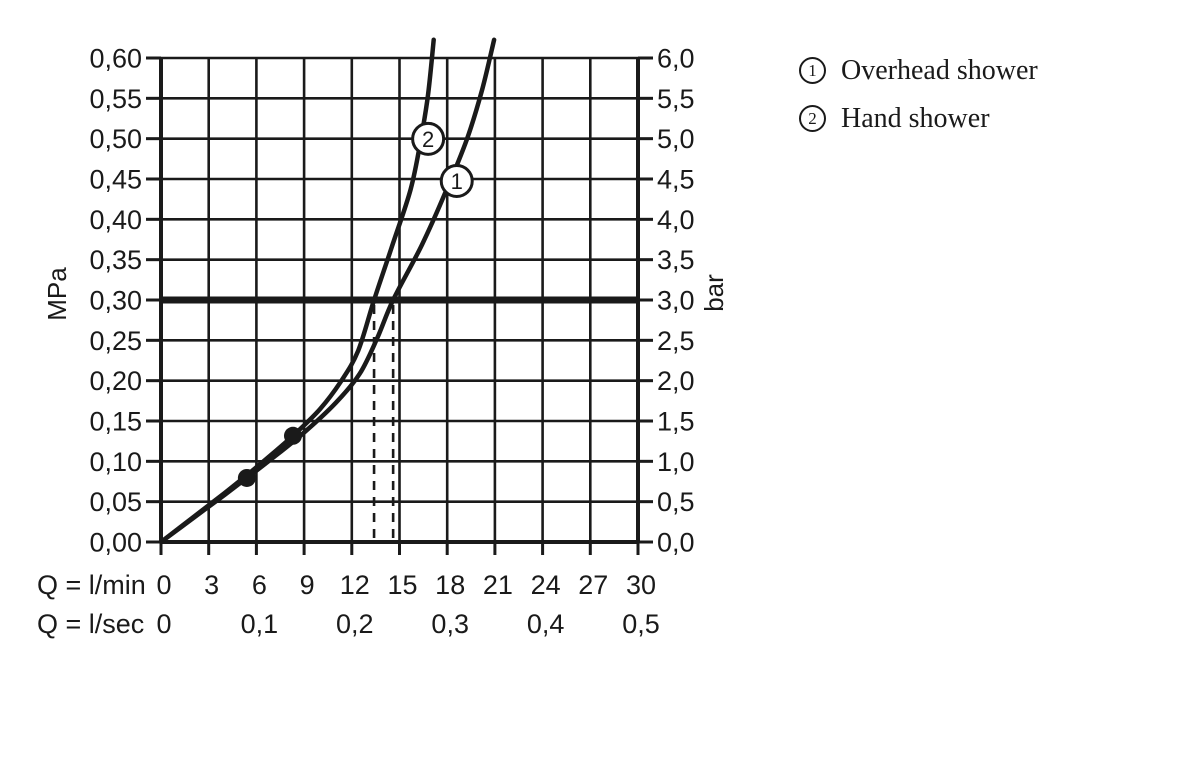 Image resolution: width=1200 pixels, height=765 pixels. I want to click on curve-label-number-1: 1, so click(457, 181).